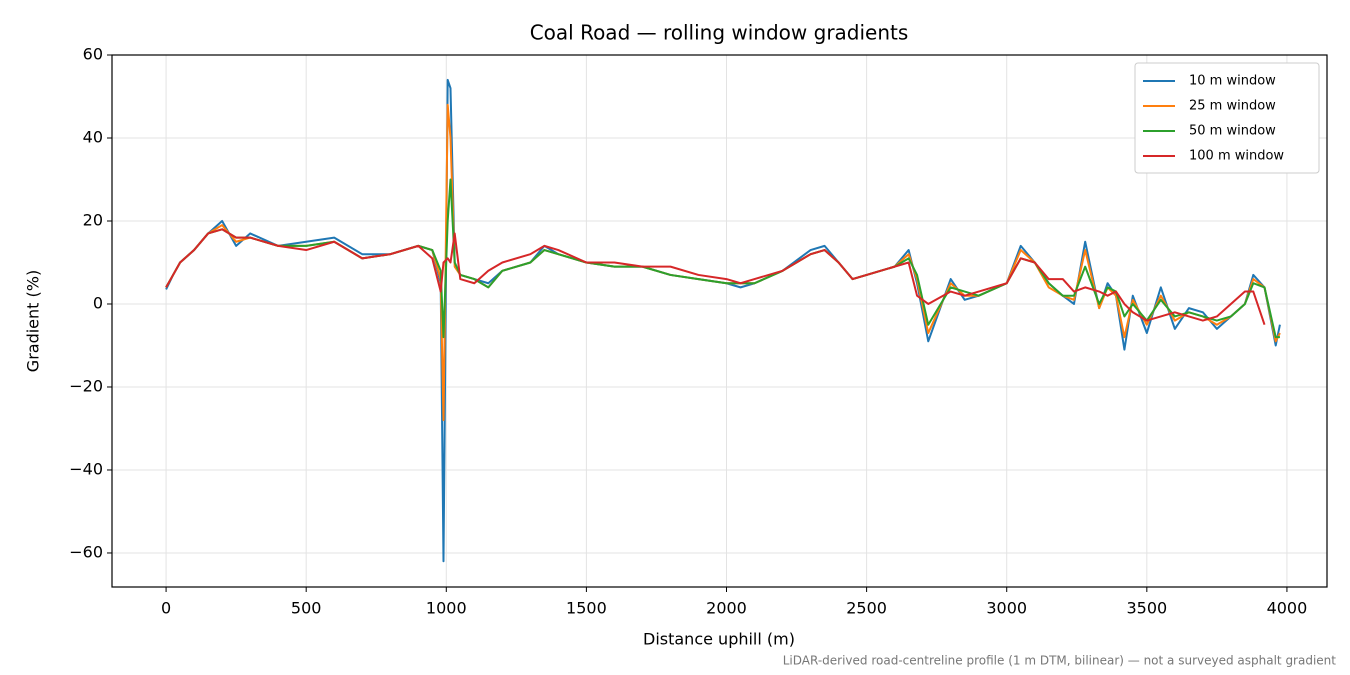  I want to click on x-tick-label: 500, so click(306, 608).